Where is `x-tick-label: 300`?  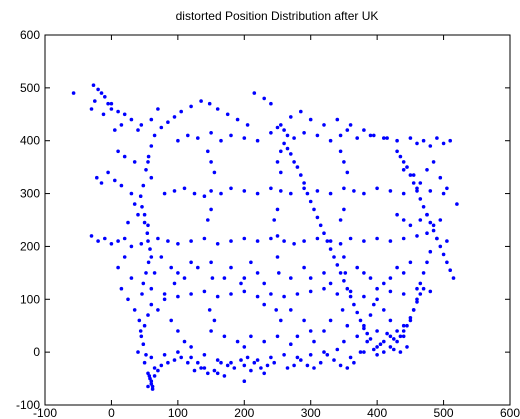 x-tick-label: 300 is located at coordinates (311, 412).